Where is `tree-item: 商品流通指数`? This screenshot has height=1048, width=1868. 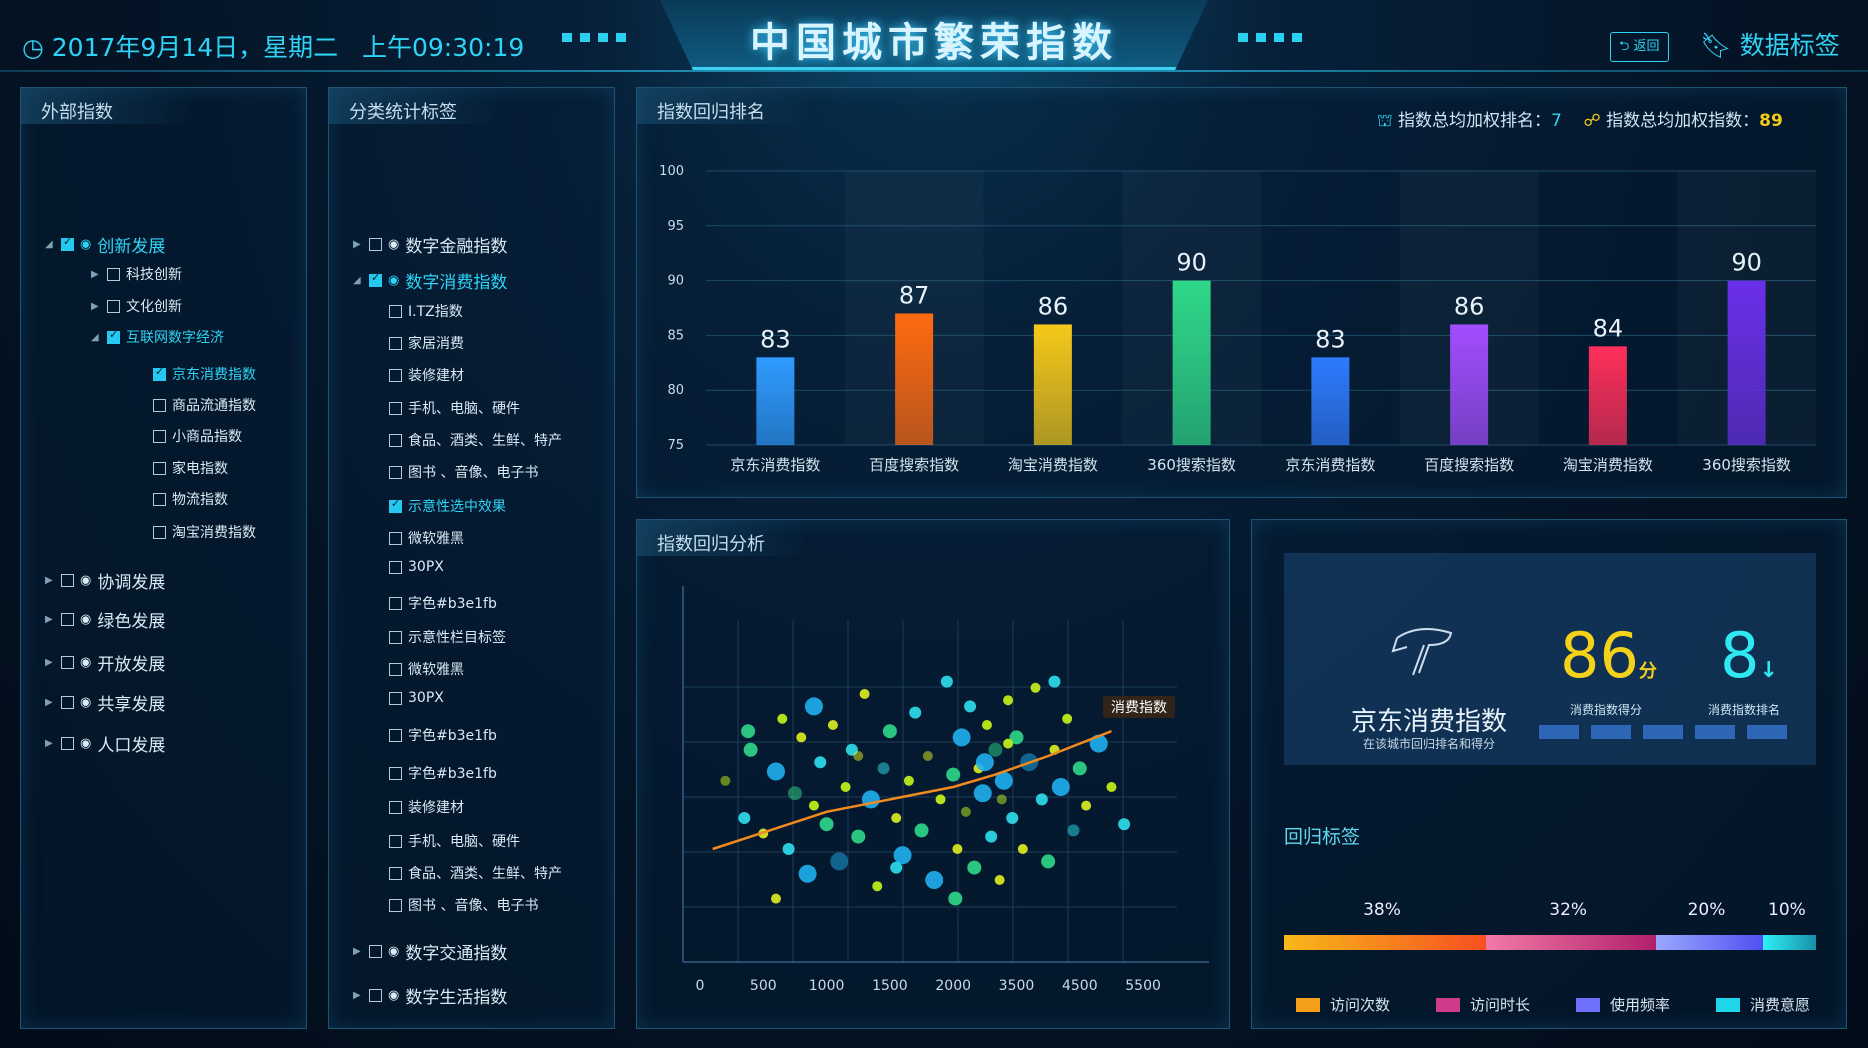
tree-item: 商品流通指数 is located at coordinates (196, 405).